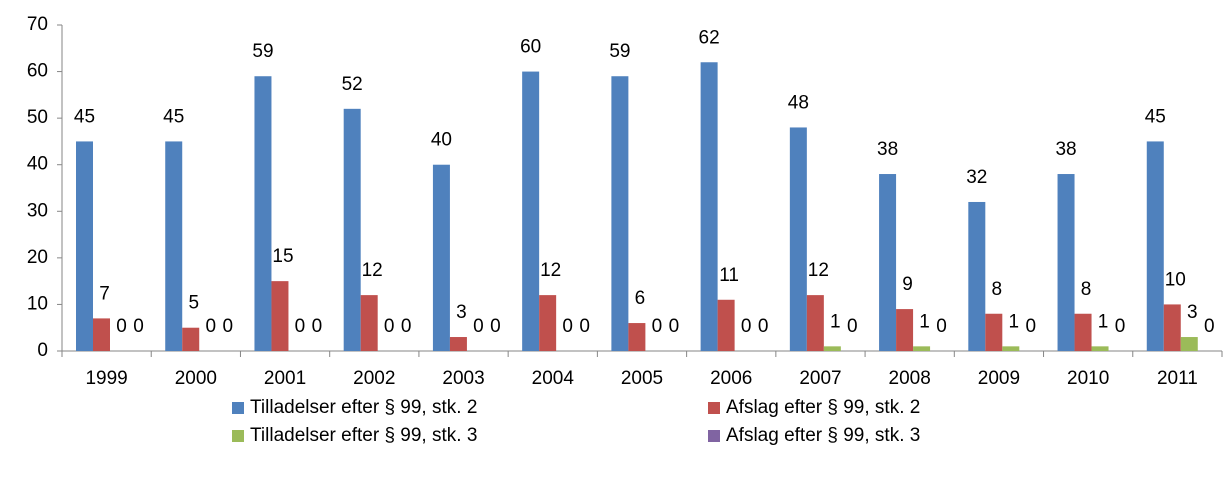 Image resolution: width=1229 pixels, height=477 pixels. I want to click on y-tick-label: 10, so click(37, 303).